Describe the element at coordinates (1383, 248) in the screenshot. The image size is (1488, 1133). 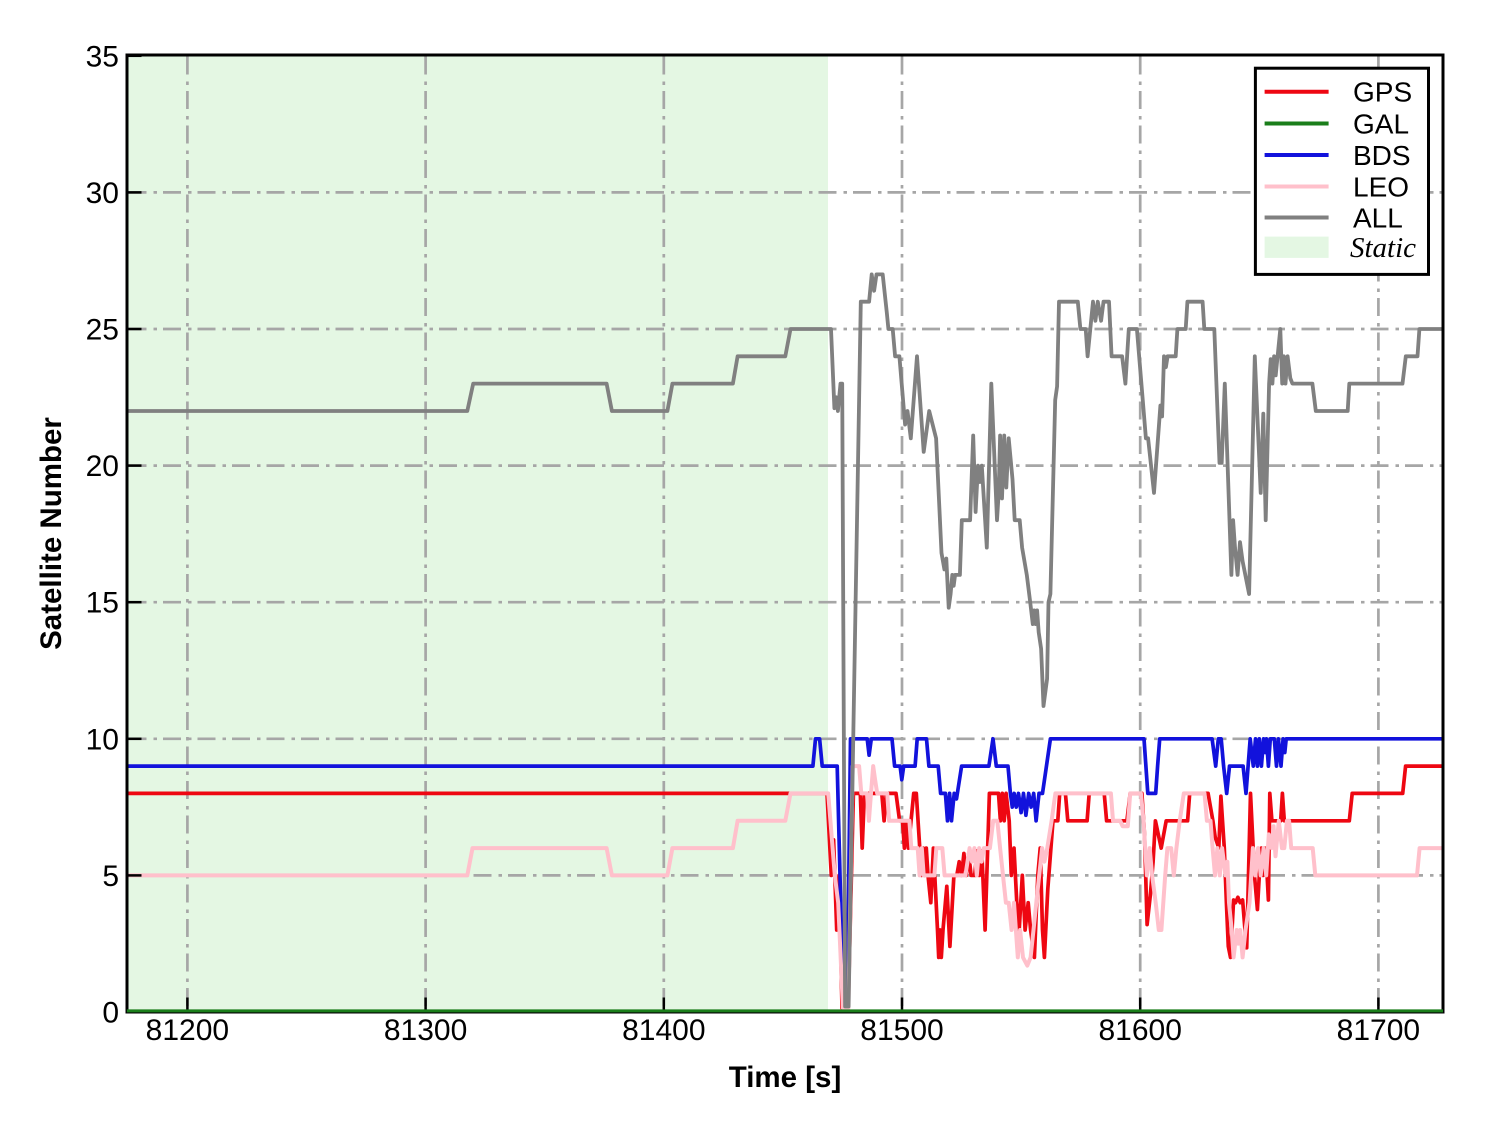
I see `svg-text: Static` at that location.